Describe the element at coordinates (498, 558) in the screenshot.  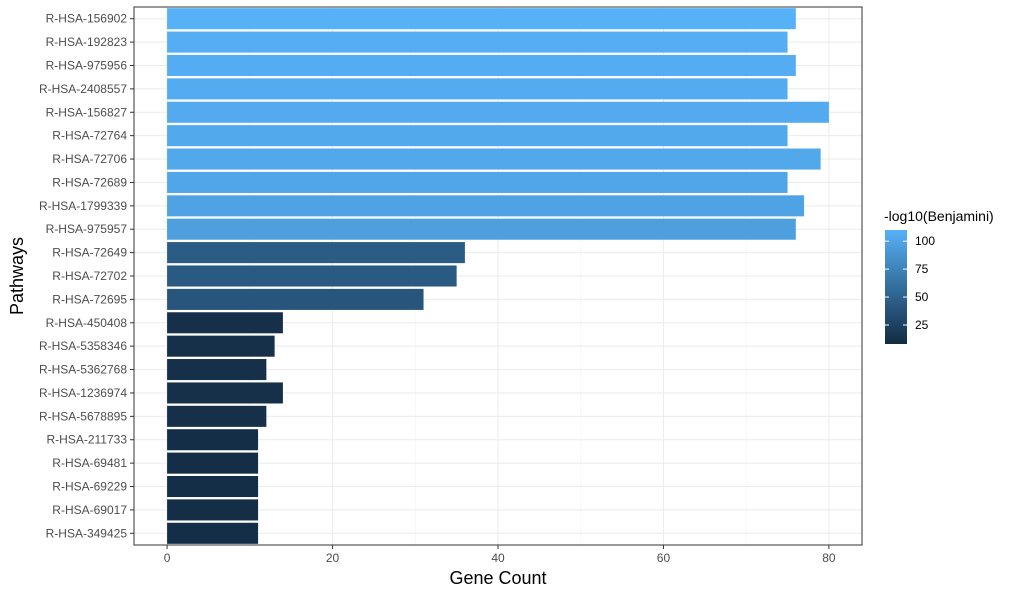
I see `x-tick-label: 40` at that location.